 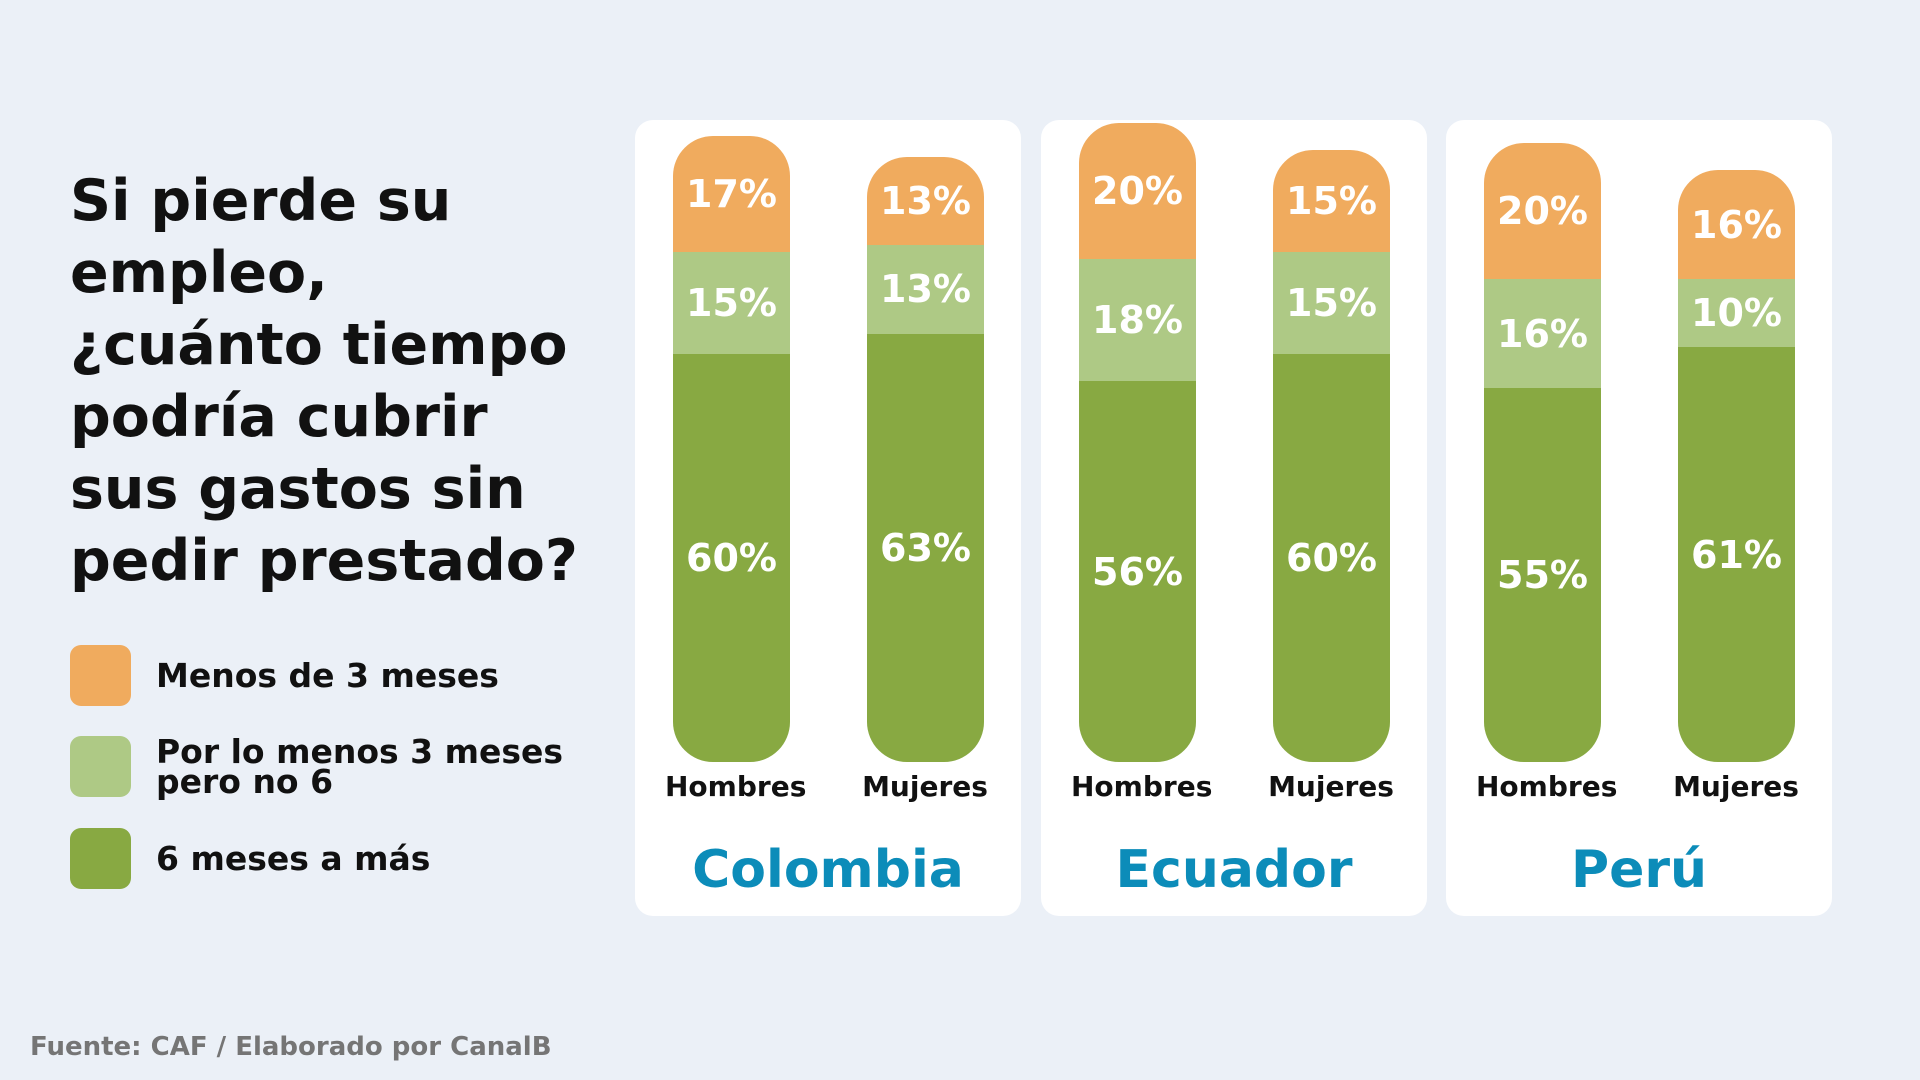 What do you see at coordinates (1542, 333) in the screenshot?
I see `bar-segment-3-a-6-meses: 16%` at bounding box center [1542, 333].